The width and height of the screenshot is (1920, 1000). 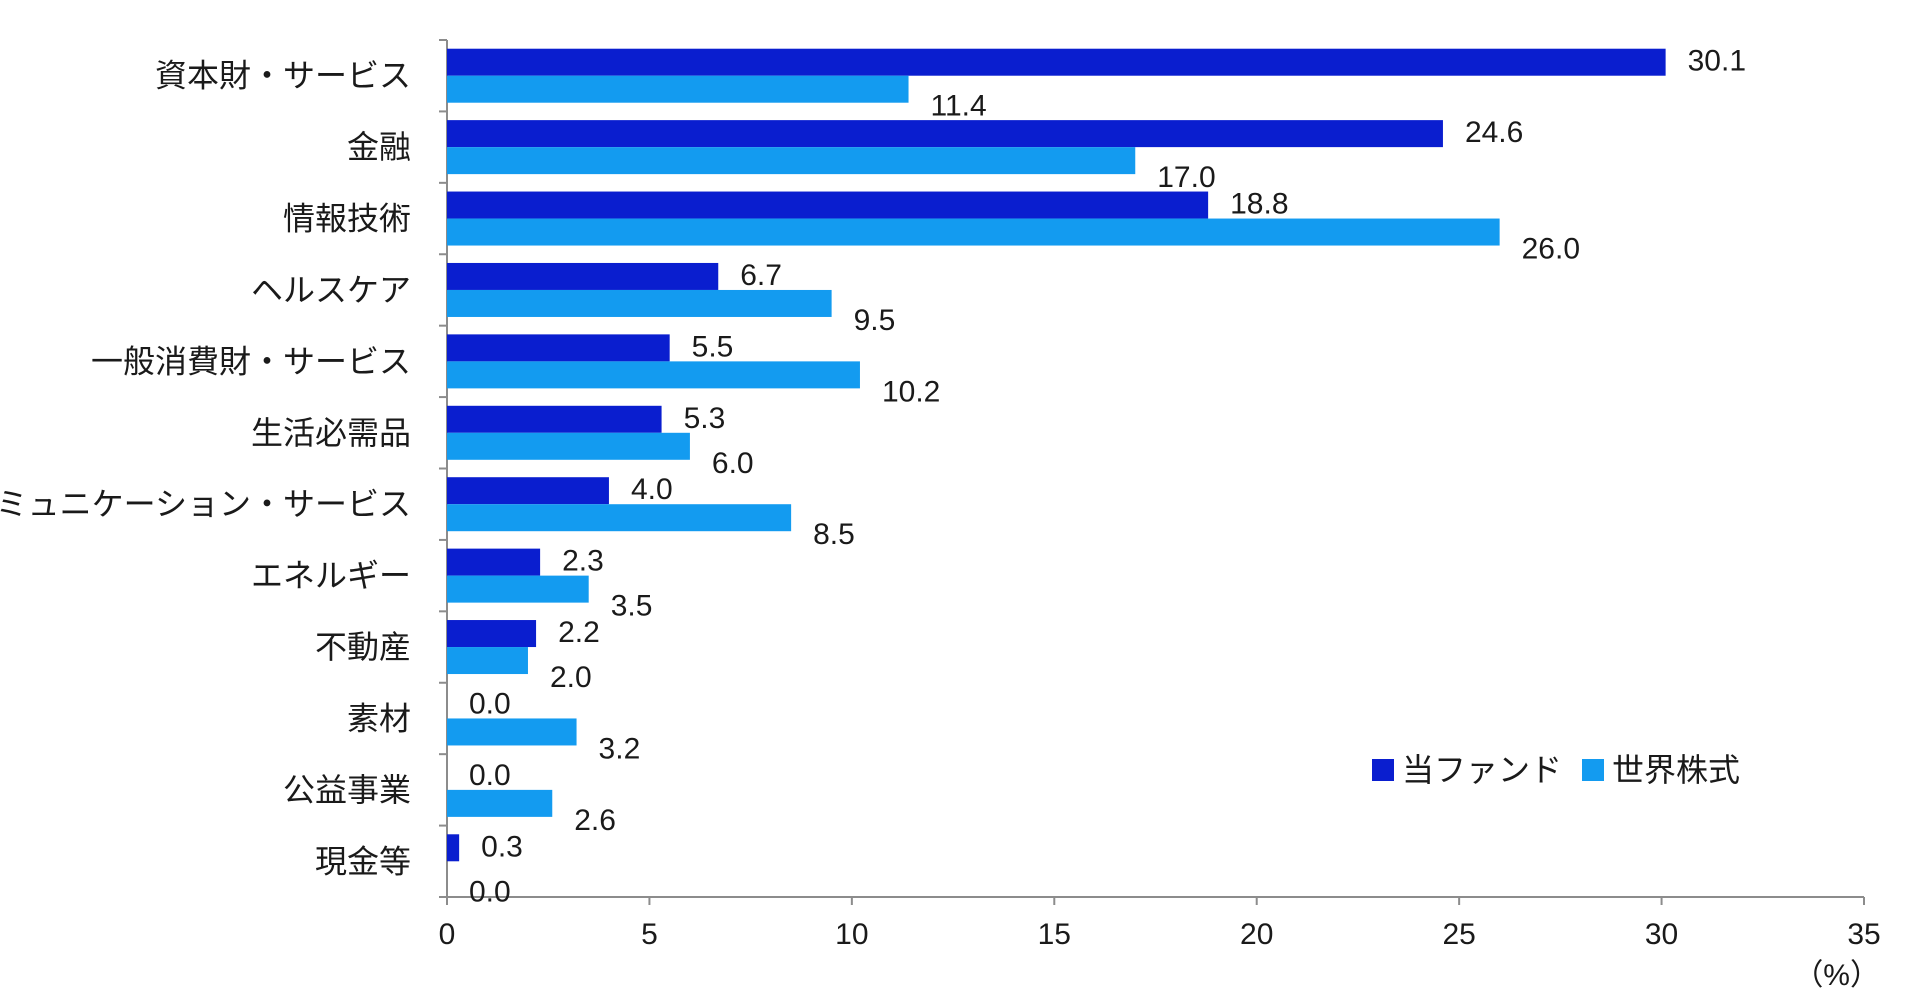 What do you see at coordinates (571, 677) in the screenshot?
I see `data-label: 2.0` at bounding box center [571, 677].